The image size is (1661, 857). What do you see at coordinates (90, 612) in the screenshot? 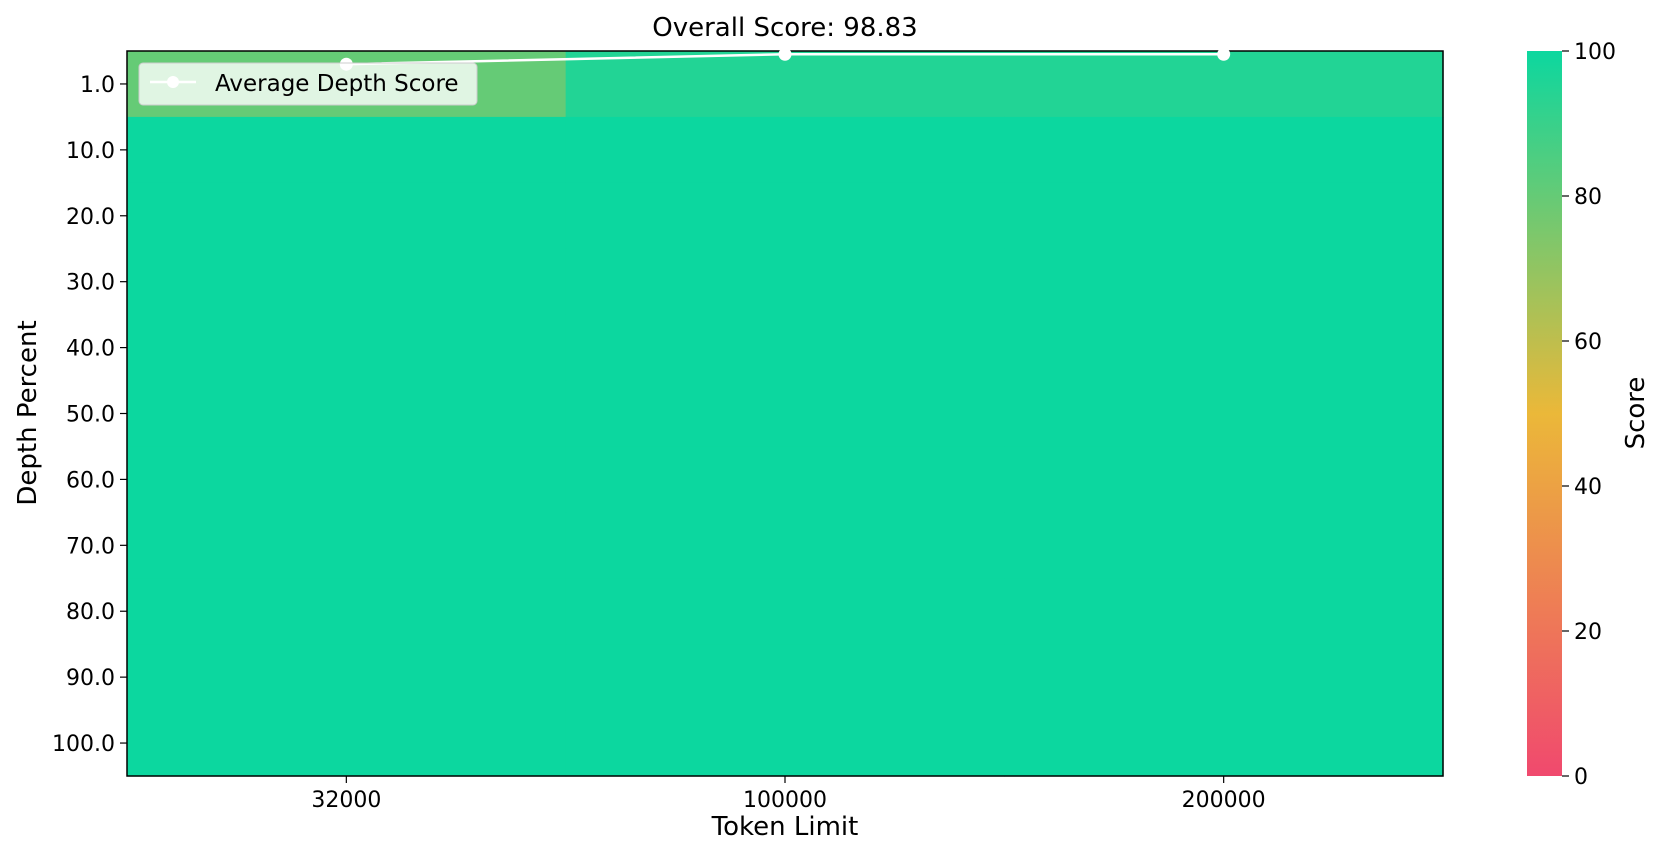
I see `y-tick-label: 80.0` at bounding box center [90, 612].